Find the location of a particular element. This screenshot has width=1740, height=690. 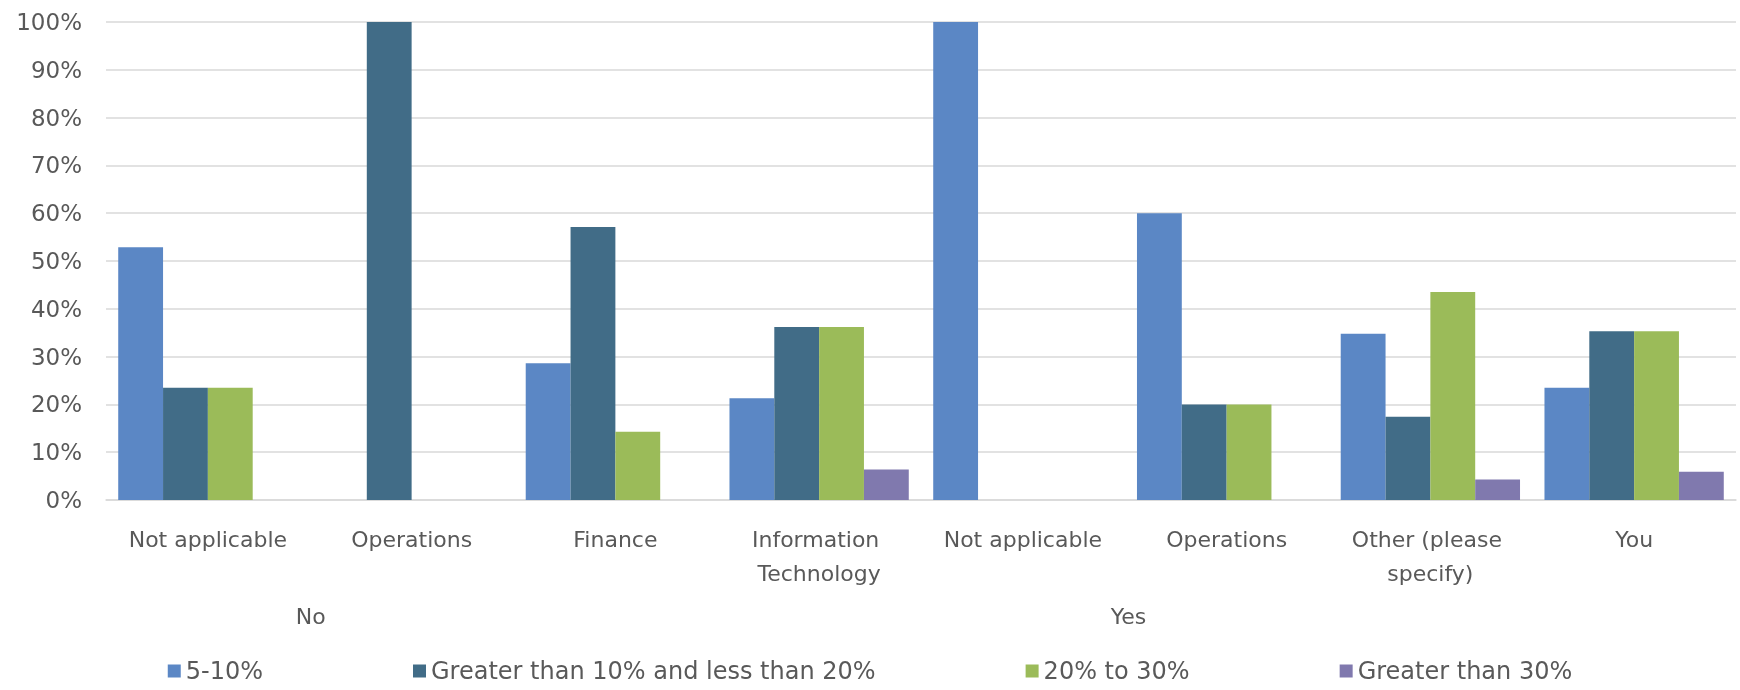

x-tick-label: Information Technology is located at coordinates (819, 556).